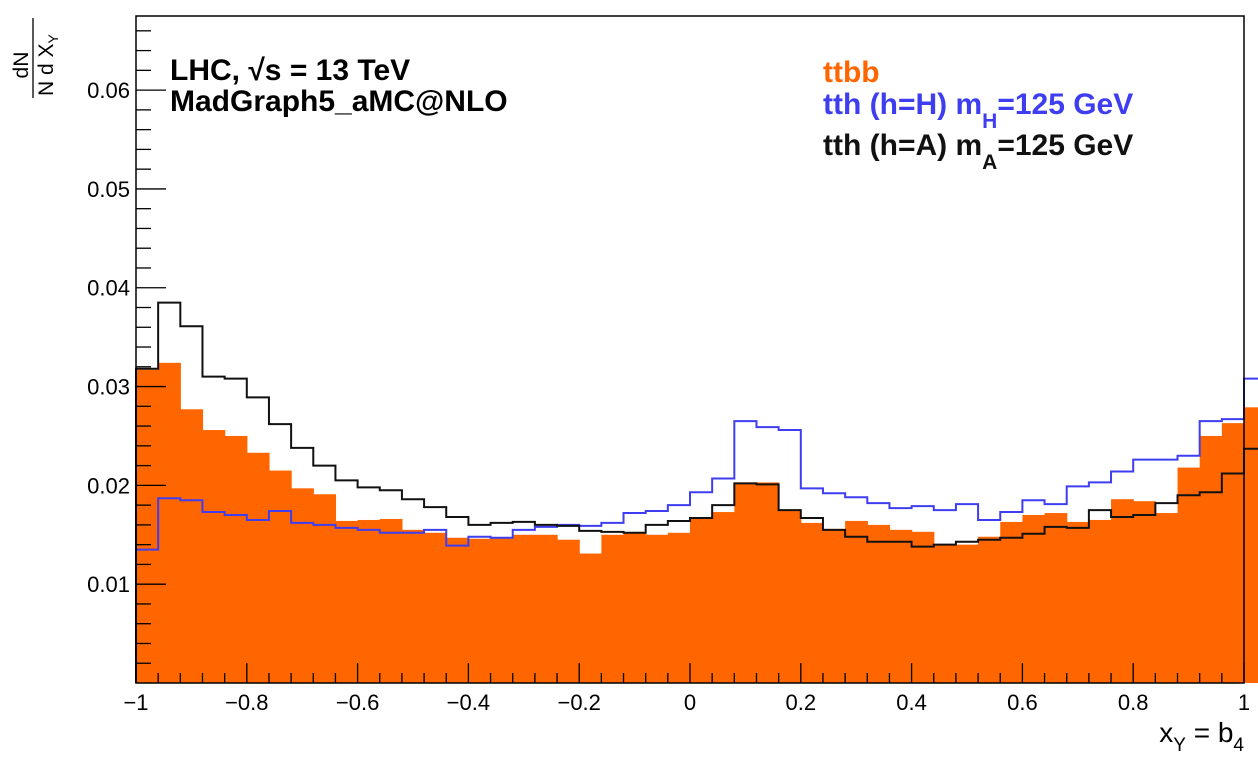  What do you see at coordinates (911, 702) in the screenshot?
I see `x-tick-label: 0.4` at bounding box center [911, 702].